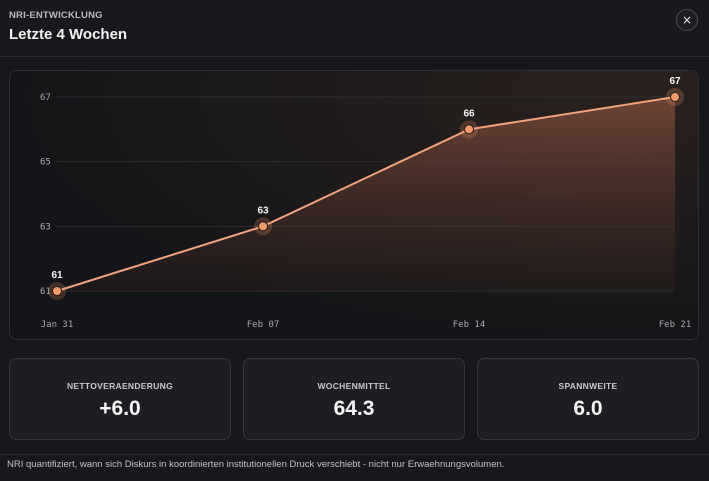 The width and height of the screenshot is (709, 481). What do you see at coordinates (675, 325) in the screenshot?
I see `x-tick-label: Feb 21` at bounding box center [675, 325].